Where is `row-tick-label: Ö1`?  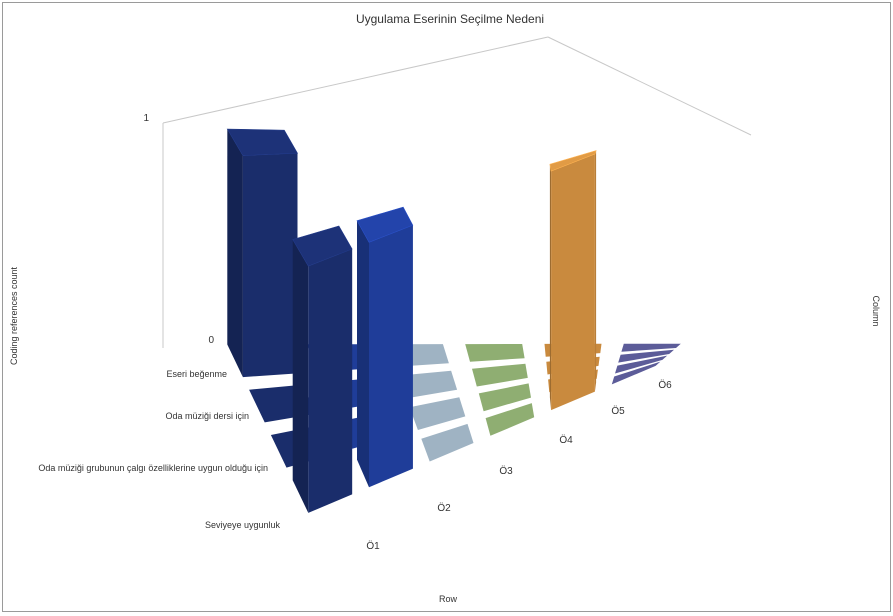 row-tick-label: Ö1 is located at coordinates (373, 546).